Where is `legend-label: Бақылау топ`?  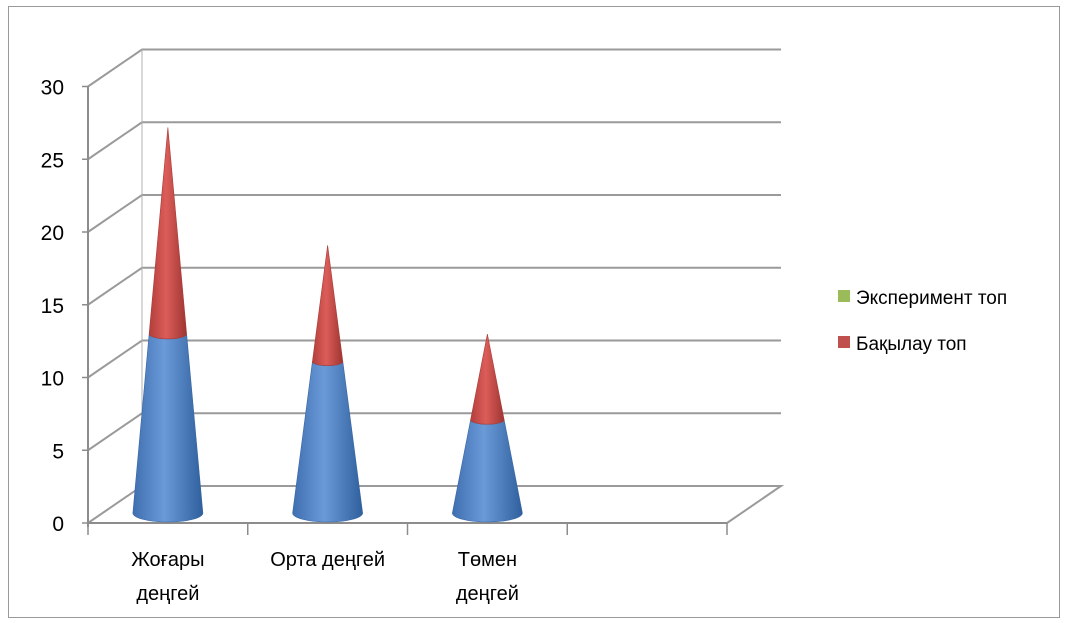
legend-label: Бақылау топ is located at coordinates (911, 344).